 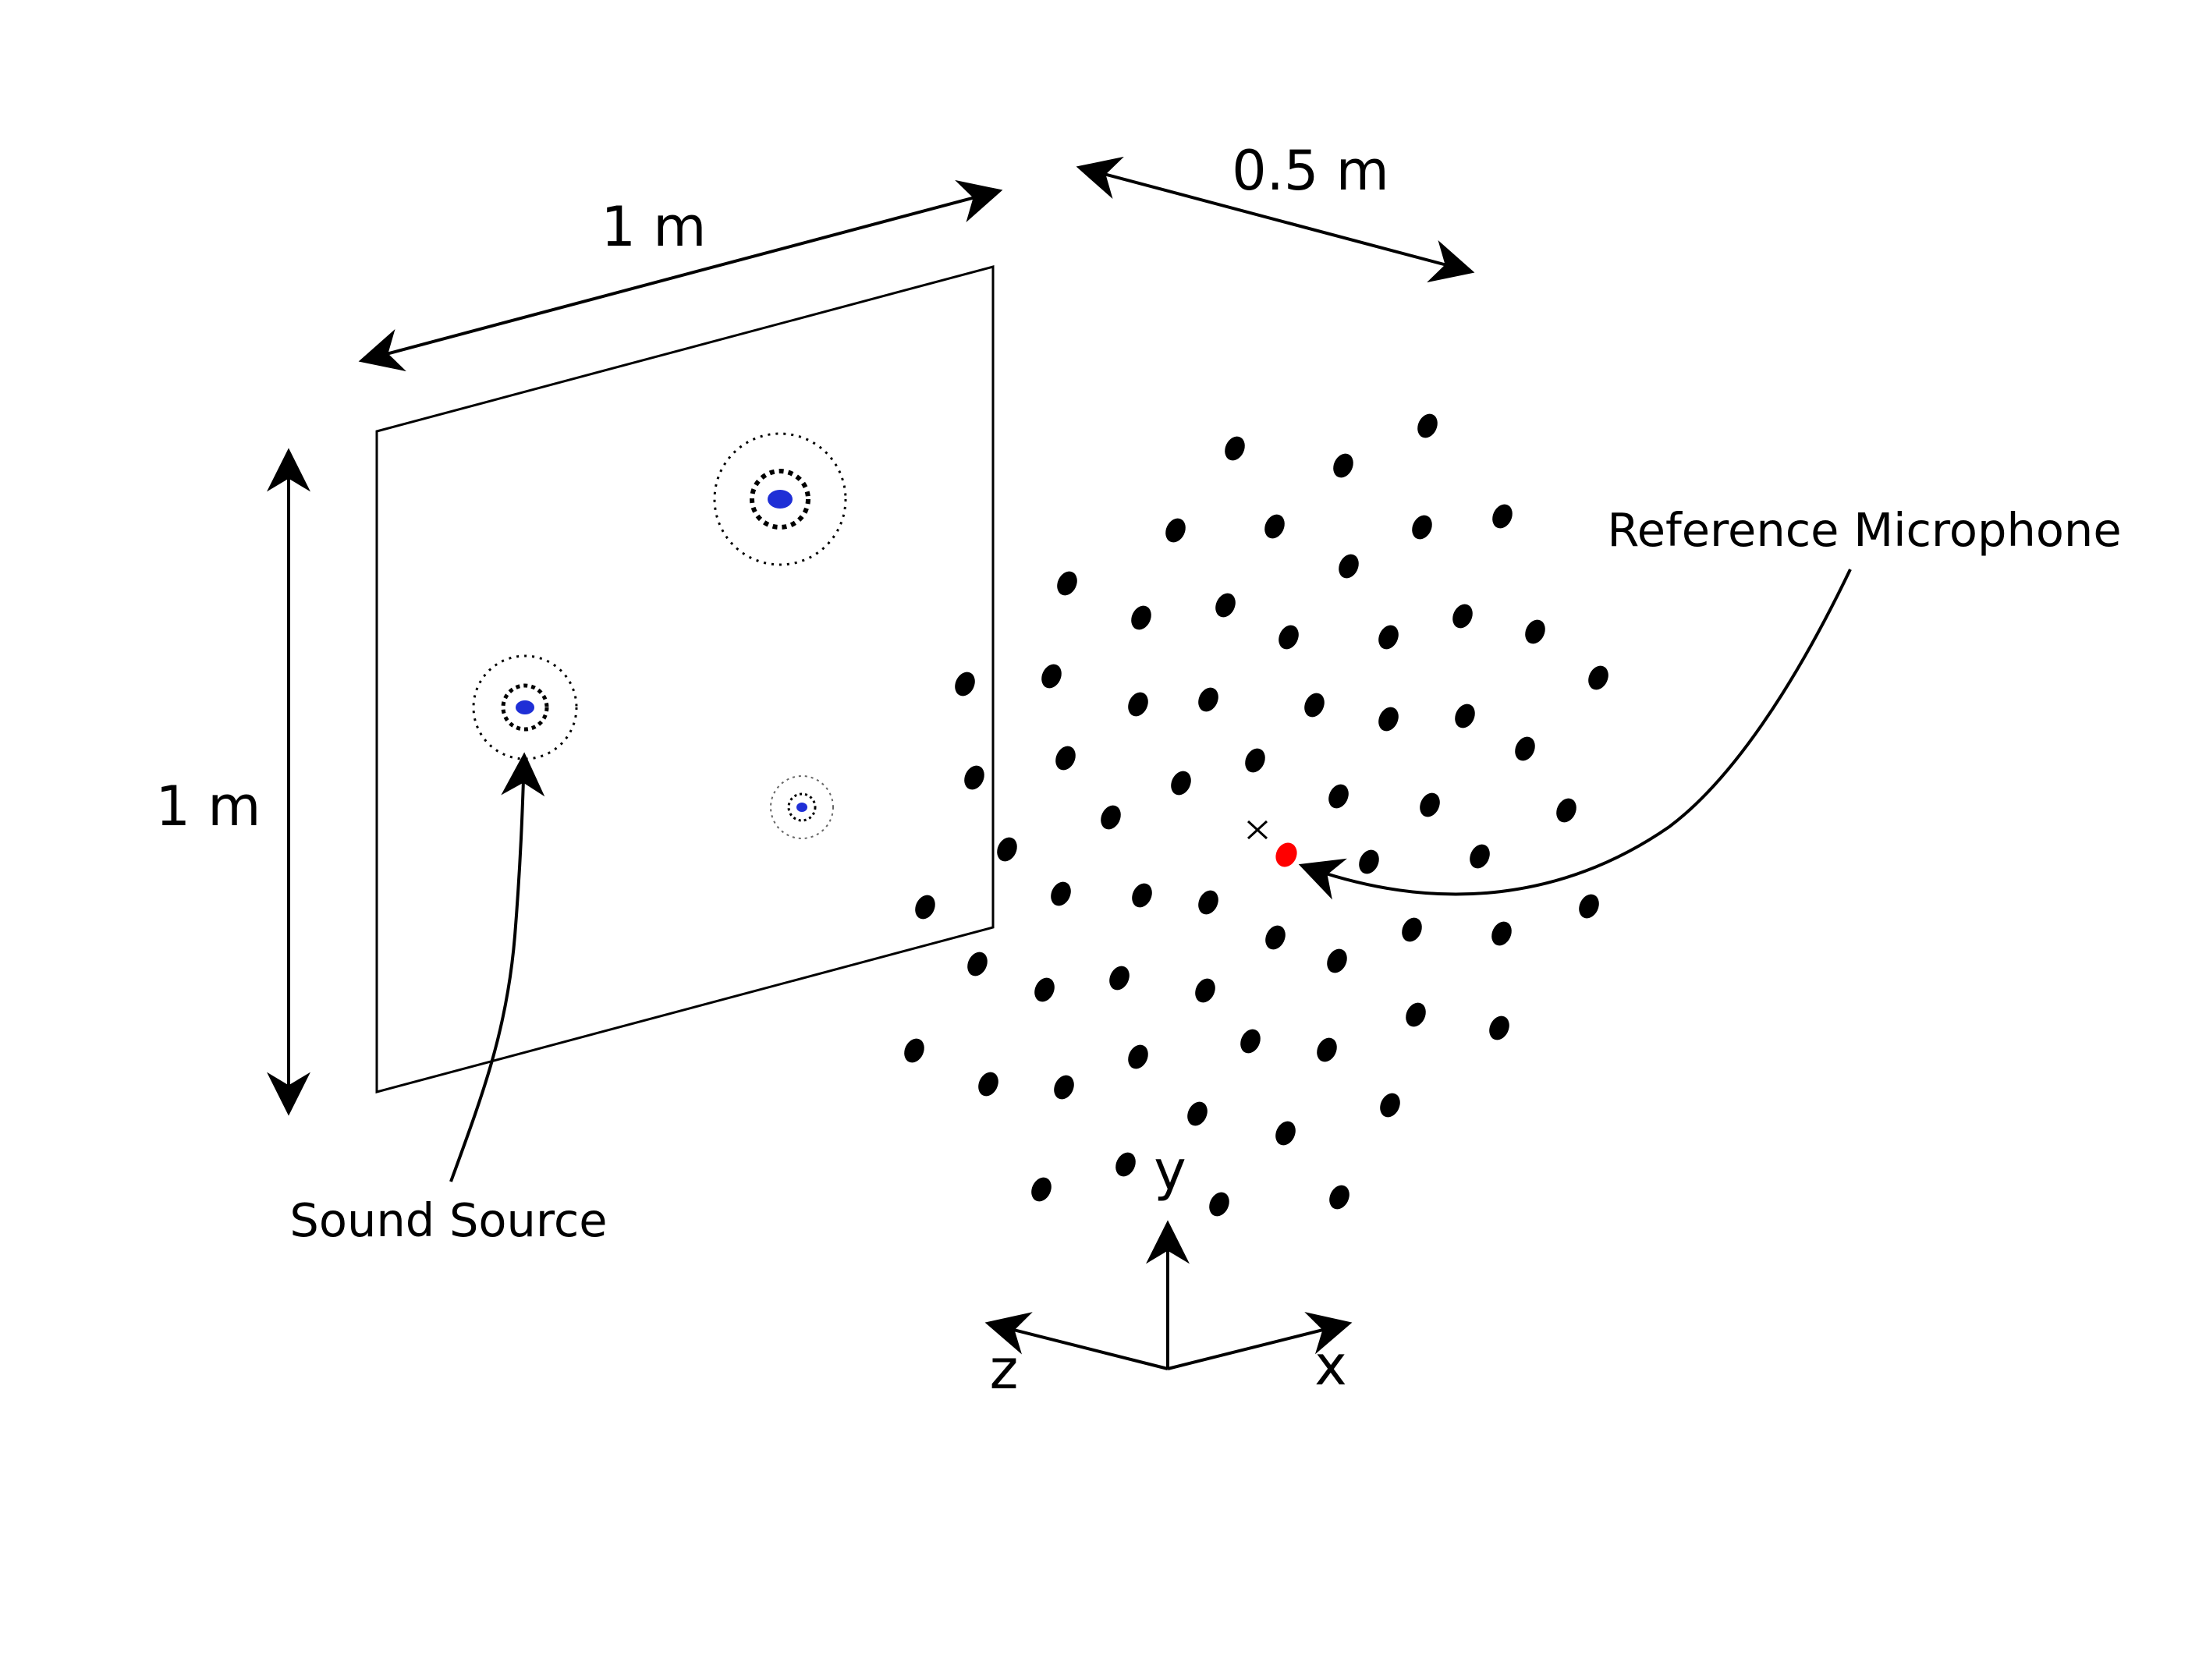 I want to click on coordinate-axes: y x z, so click(x=1168, y=1270).